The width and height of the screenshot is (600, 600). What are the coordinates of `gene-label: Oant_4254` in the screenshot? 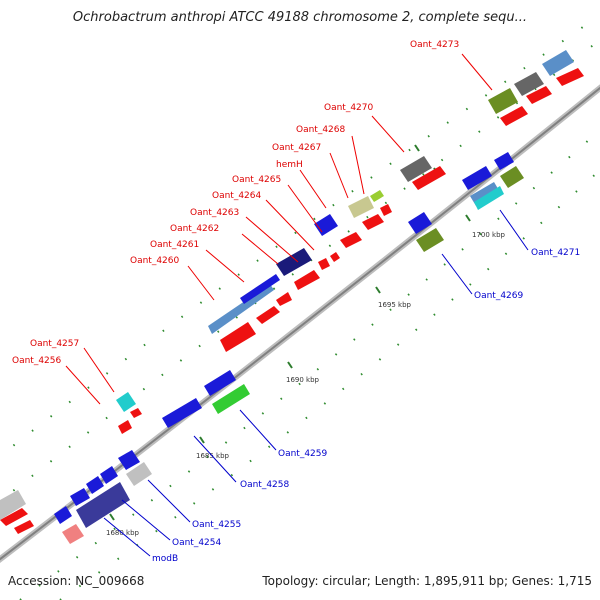 It's located at (197, 543).